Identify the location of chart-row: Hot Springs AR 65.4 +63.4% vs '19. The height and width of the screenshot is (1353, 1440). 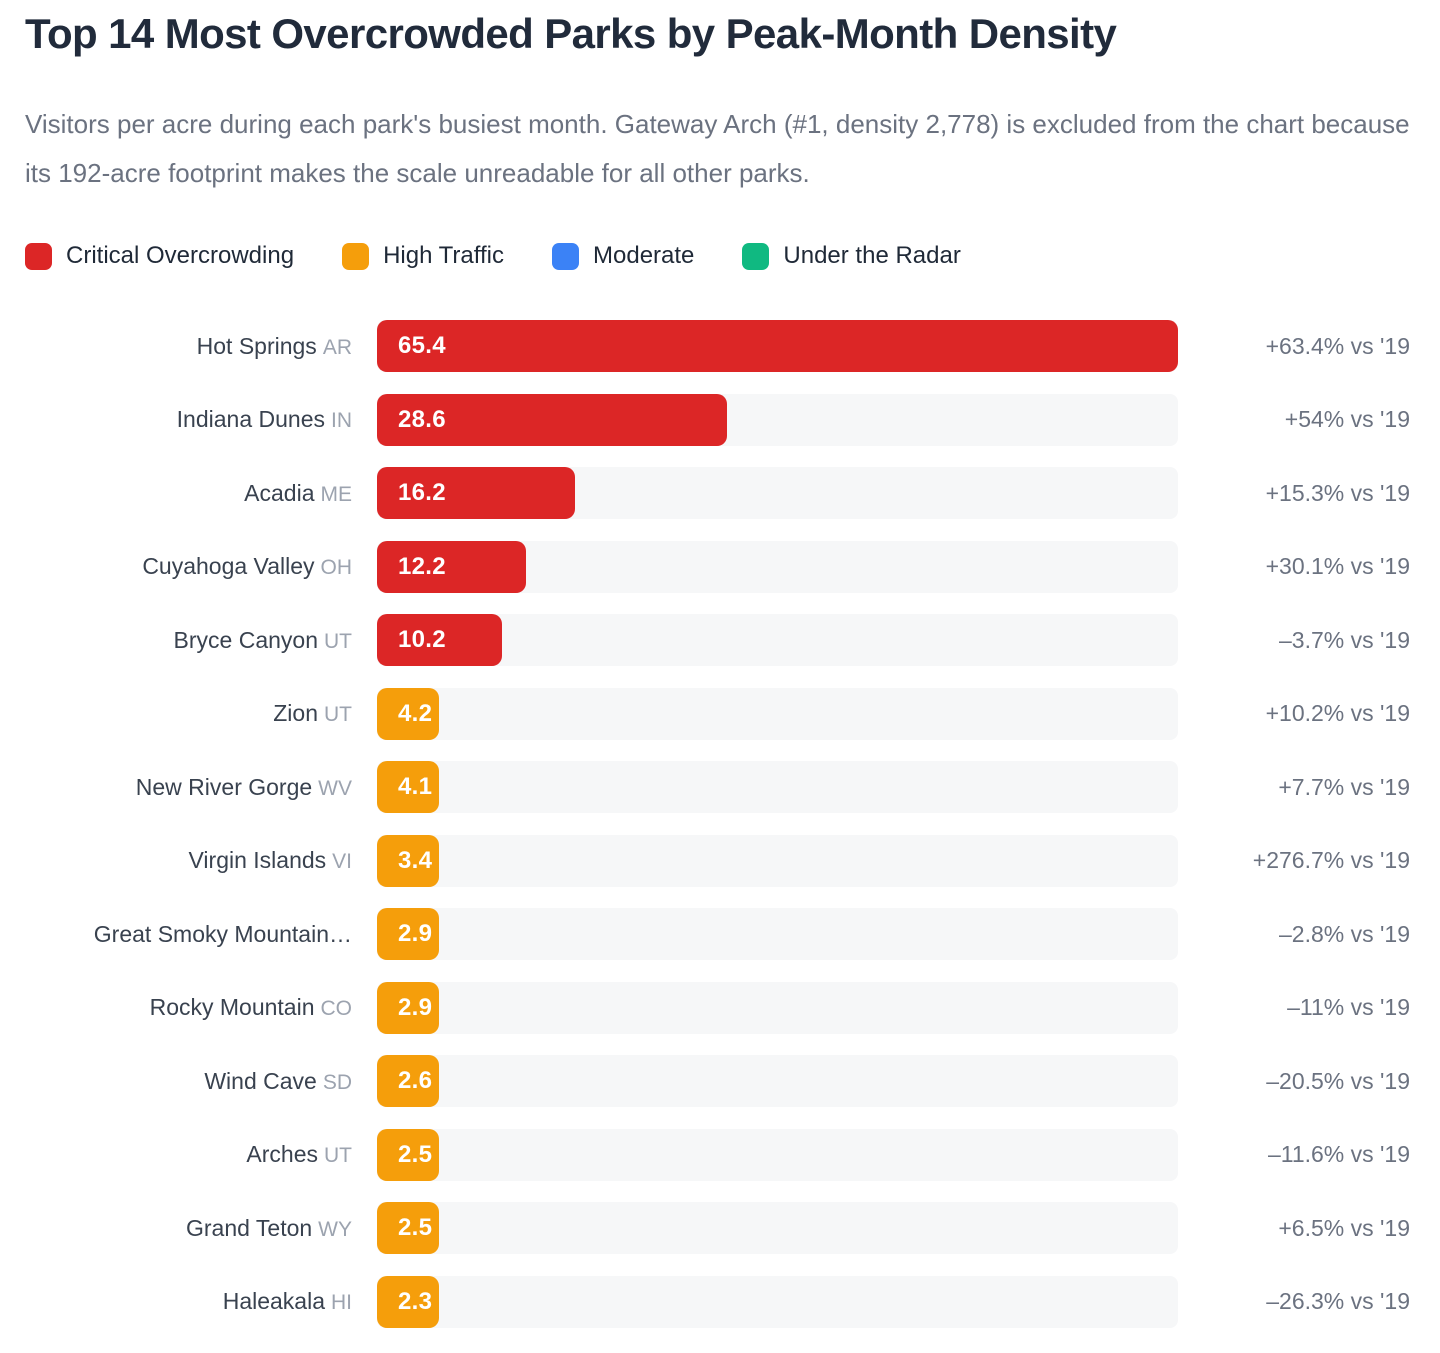
(717, 346).